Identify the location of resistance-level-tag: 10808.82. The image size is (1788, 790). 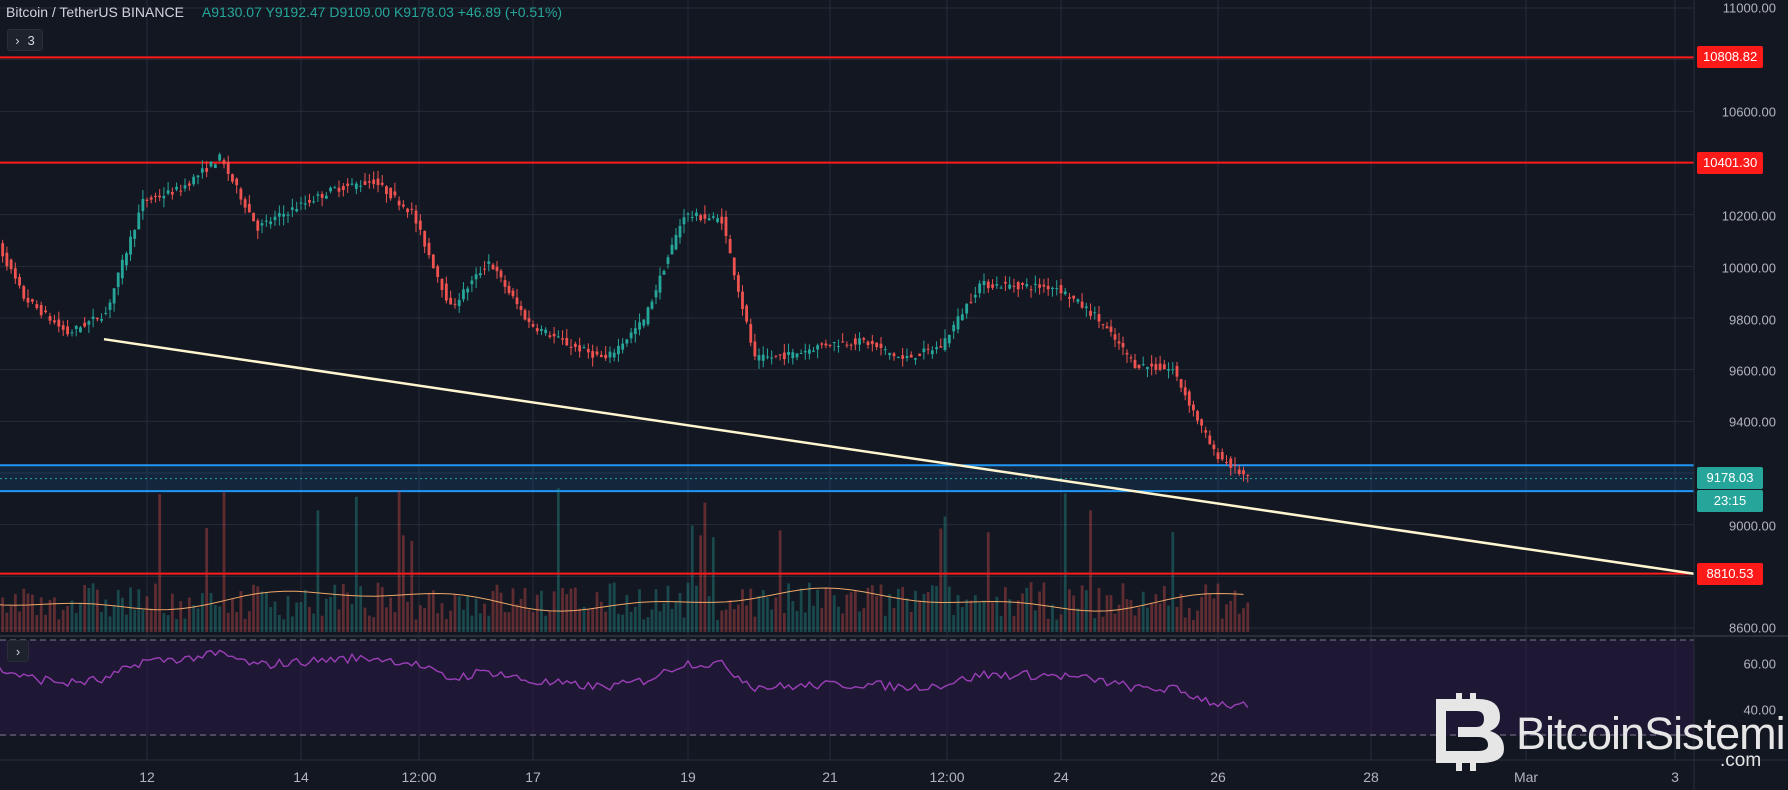
(1730, 57).